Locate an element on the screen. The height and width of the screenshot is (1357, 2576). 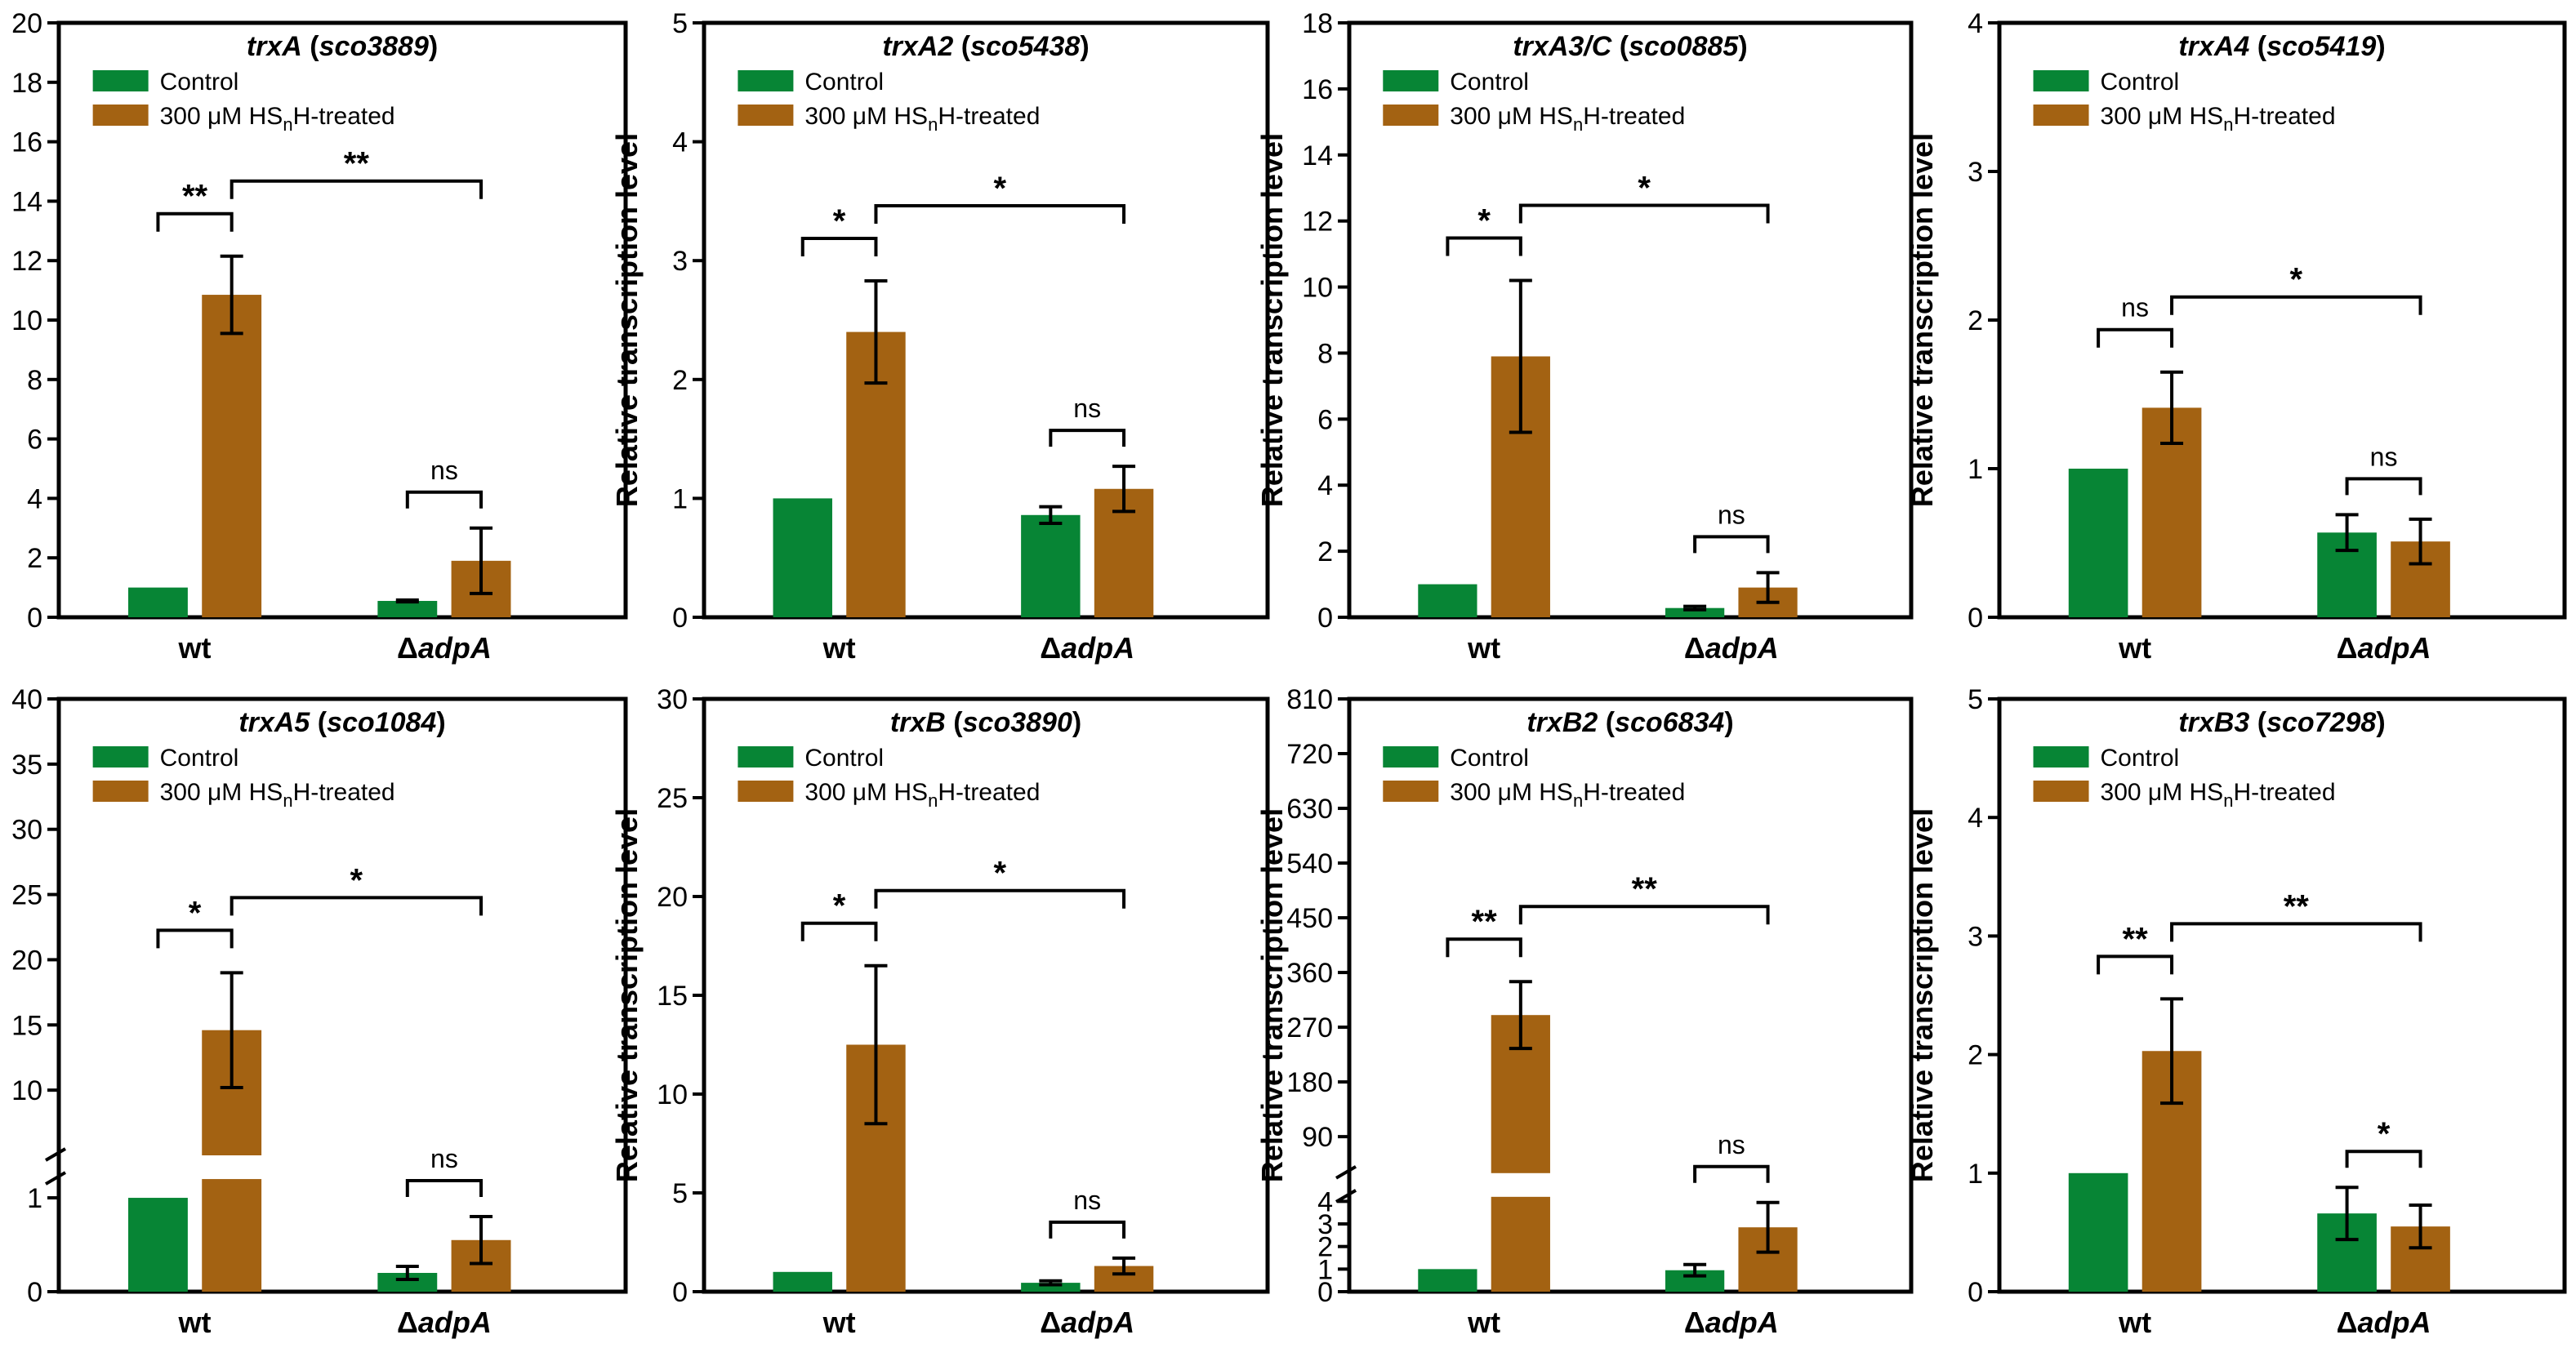
chart-title: trxB2 (sco6834) is located at coordinates (1629, 722).